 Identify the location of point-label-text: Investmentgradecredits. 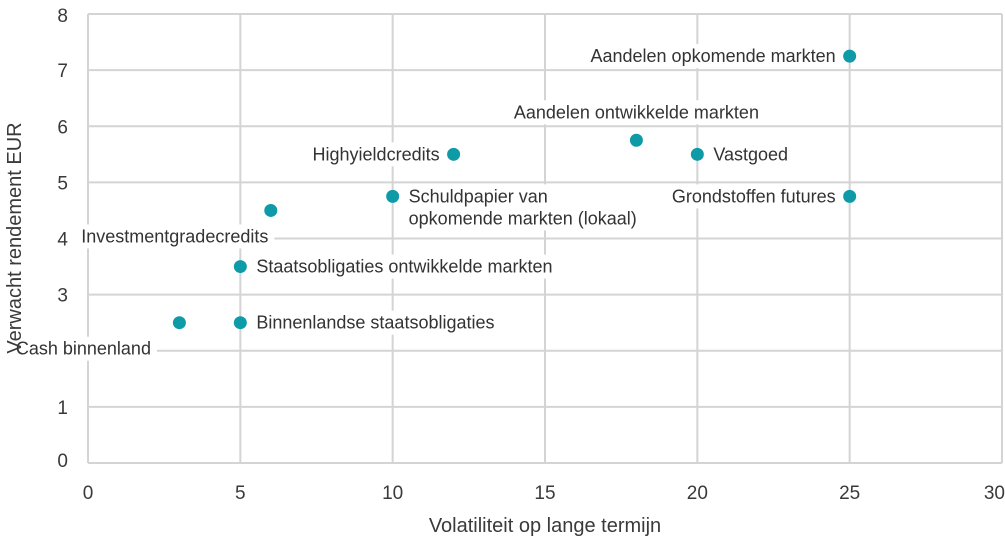
(174, 236).